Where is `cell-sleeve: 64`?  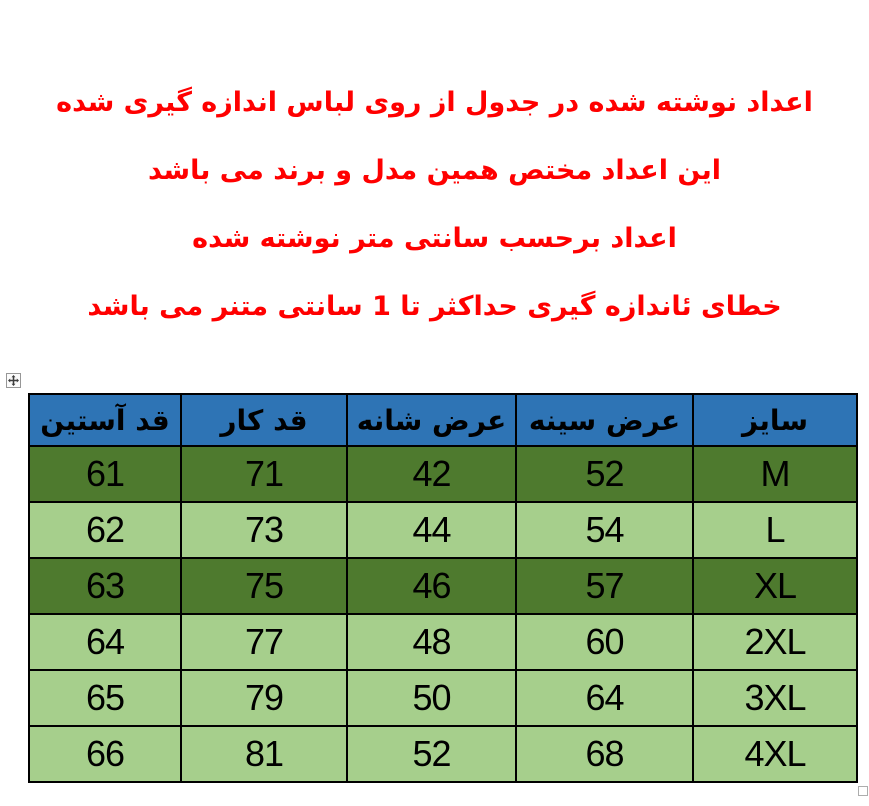 cell-sleeve: 64 is located at coordinates (105, 642).